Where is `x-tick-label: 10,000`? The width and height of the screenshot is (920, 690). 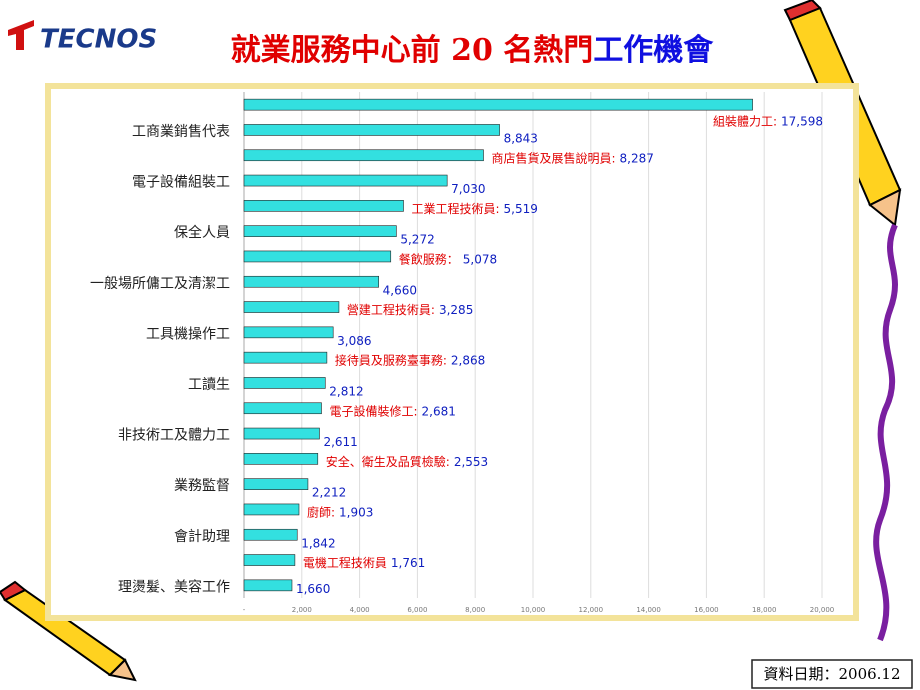
x-tick-label: 10,000 is located at coordinates (533, 610).